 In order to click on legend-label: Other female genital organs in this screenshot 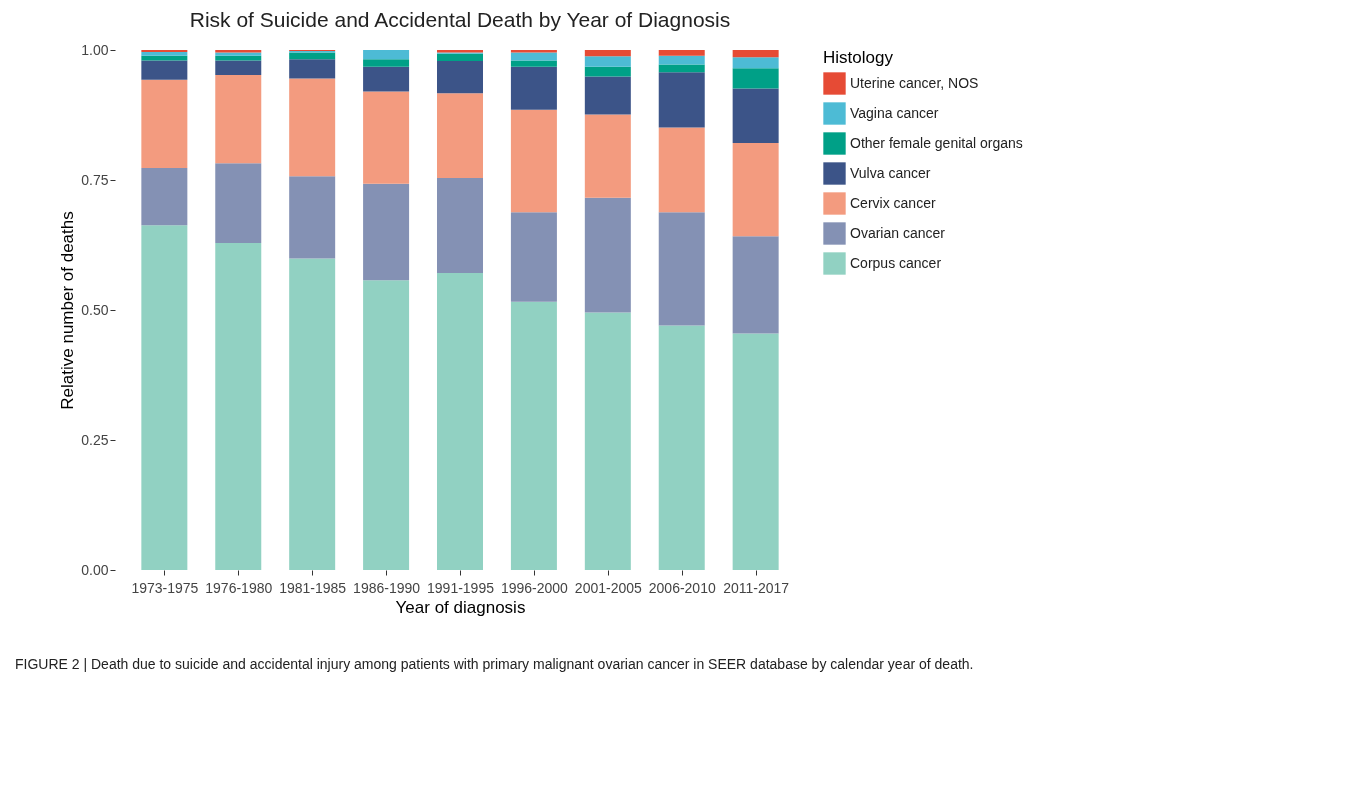, I will do `click(936, 142)`.